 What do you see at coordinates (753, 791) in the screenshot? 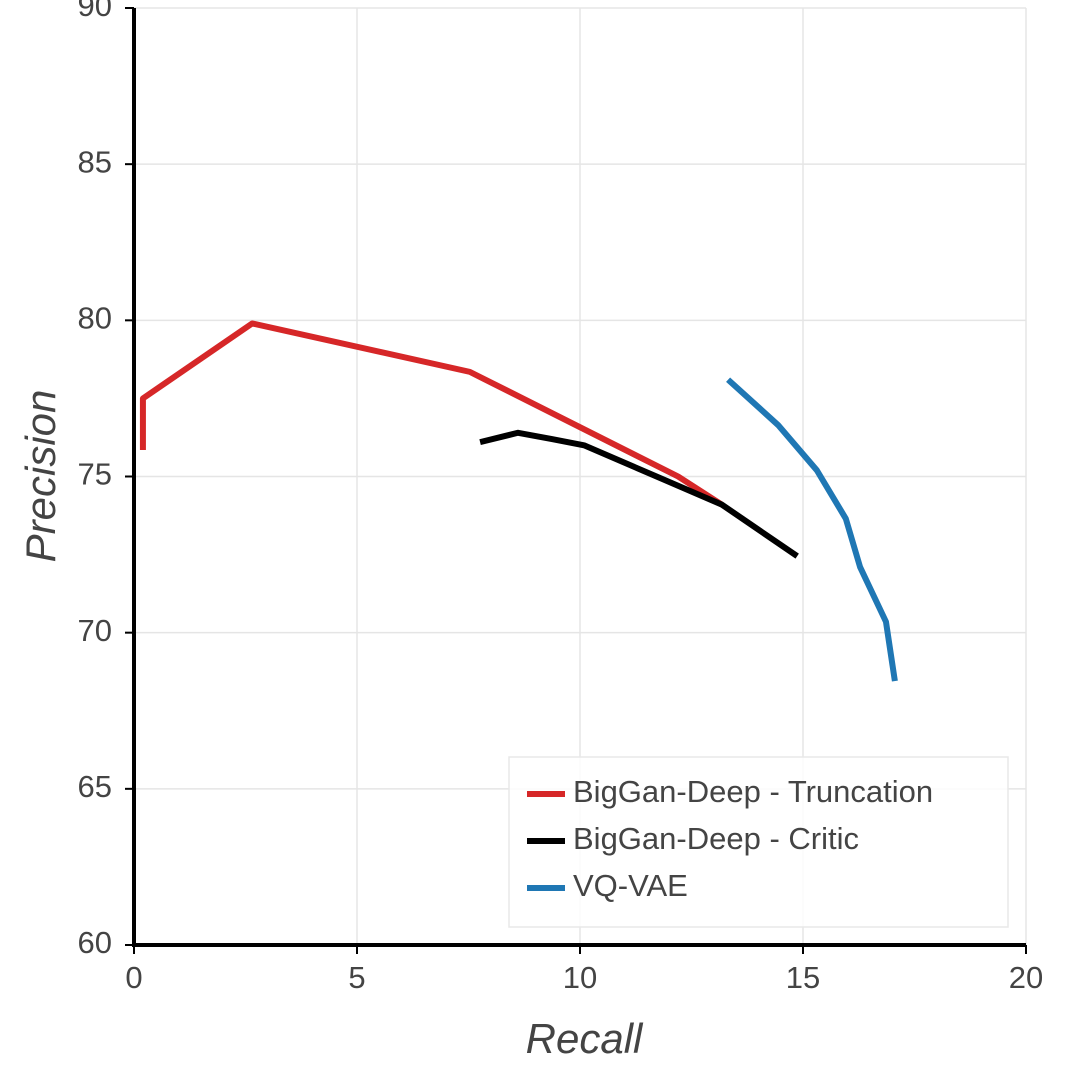
I see `legend-label: BigGan-Deep - Truncation` at bounding box center [753, 791].